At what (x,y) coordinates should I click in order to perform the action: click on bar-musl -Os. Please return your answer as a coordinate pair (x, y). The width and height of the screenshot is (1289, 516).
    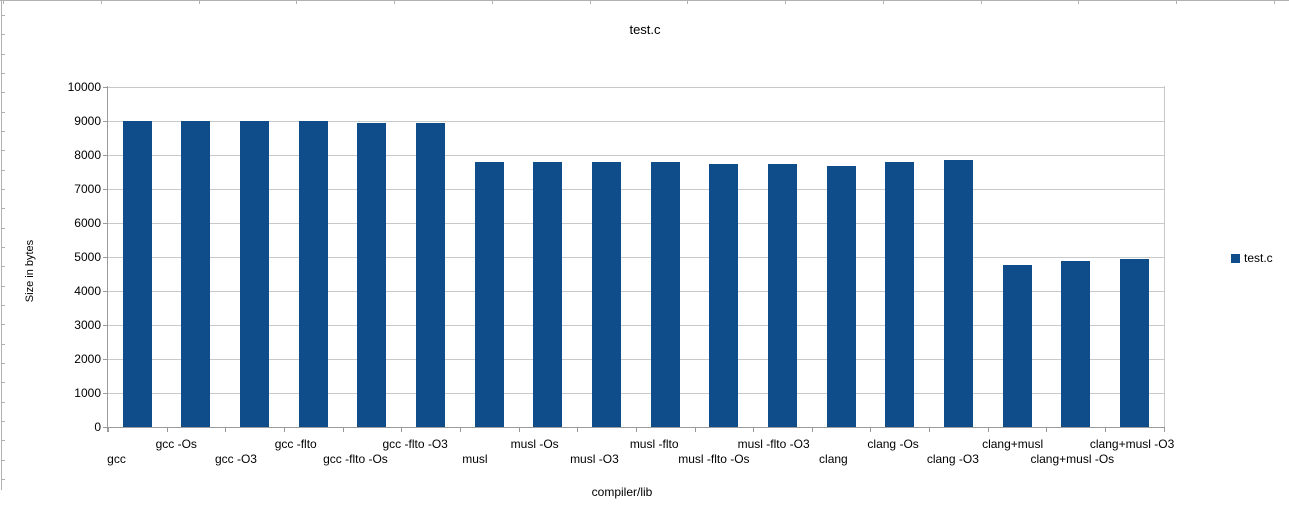
    Looking at the image, I should click on (548, 294).